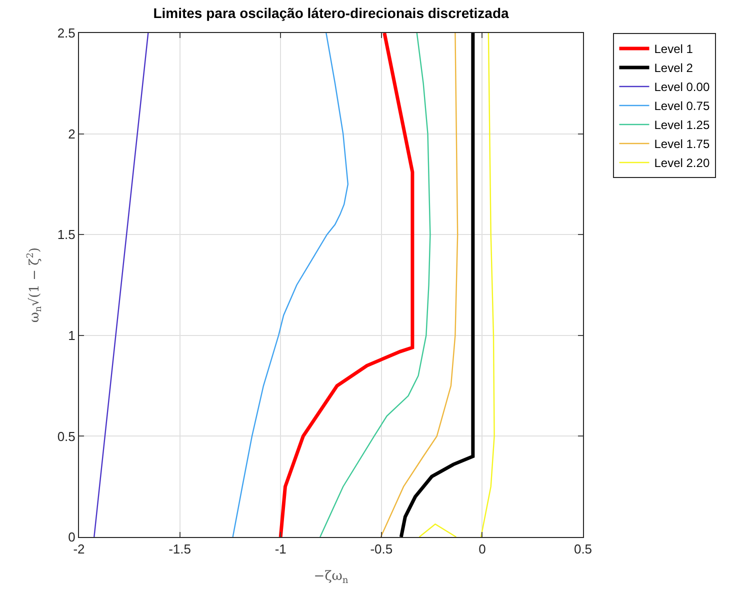 Image resolution: width=752 pixels, height=599 pixels. Describe the element at coordinates (66, 234) in the screenshot. I see `y-tick-label: 1.5` at that location.